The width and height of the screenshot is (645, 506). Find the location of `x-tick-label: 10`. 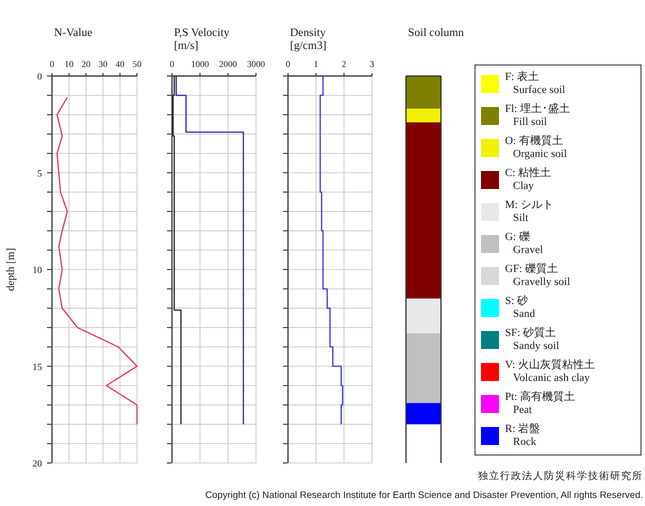

x-tick-label: 10 is located at coordinates (69, 64).